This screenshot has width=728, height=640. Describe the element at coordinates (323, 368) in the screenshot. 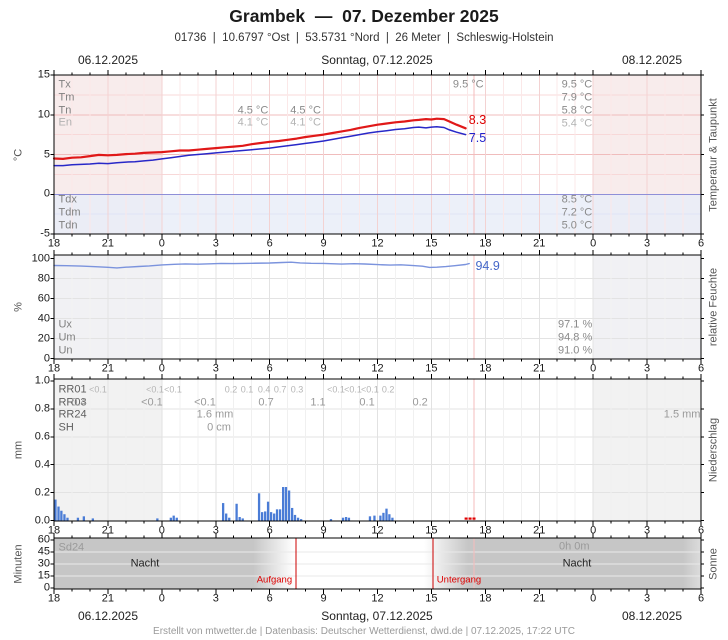

I see `x-tick-label: 9` at that location.